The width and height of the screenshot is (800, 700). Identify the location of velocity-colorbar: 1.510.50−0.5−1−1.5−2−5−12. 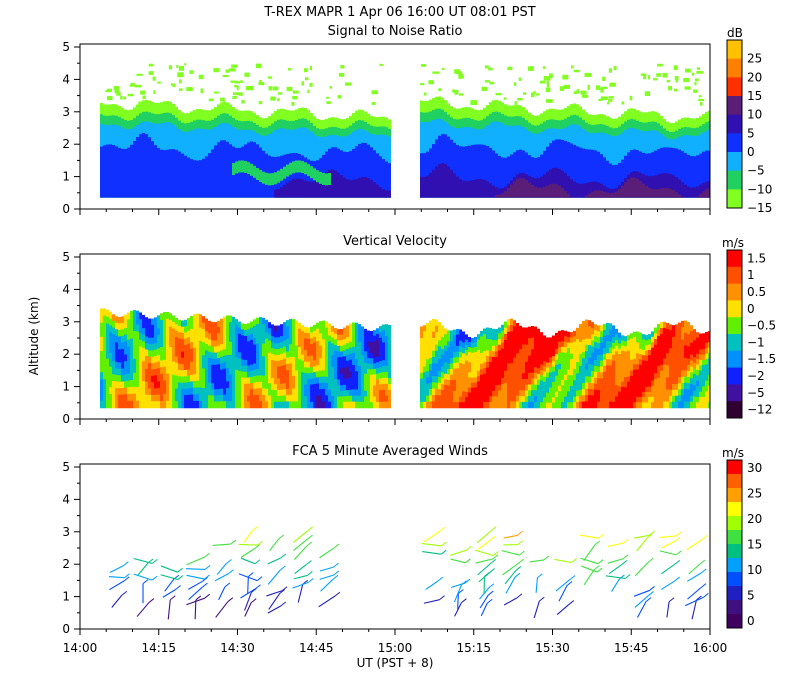
(751, 334).